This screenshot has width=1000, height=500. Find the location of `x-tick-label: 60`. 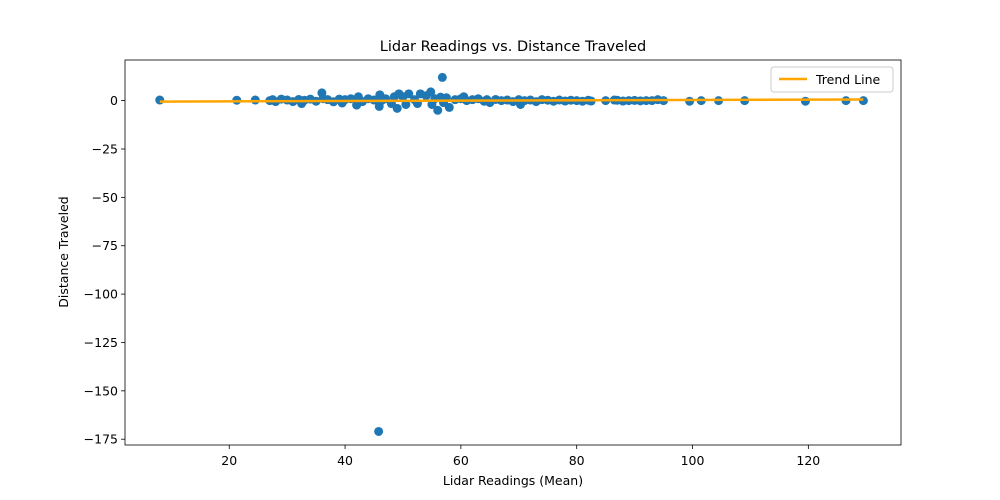

x-tick-label: 60 is located at coordinates (461, 460).